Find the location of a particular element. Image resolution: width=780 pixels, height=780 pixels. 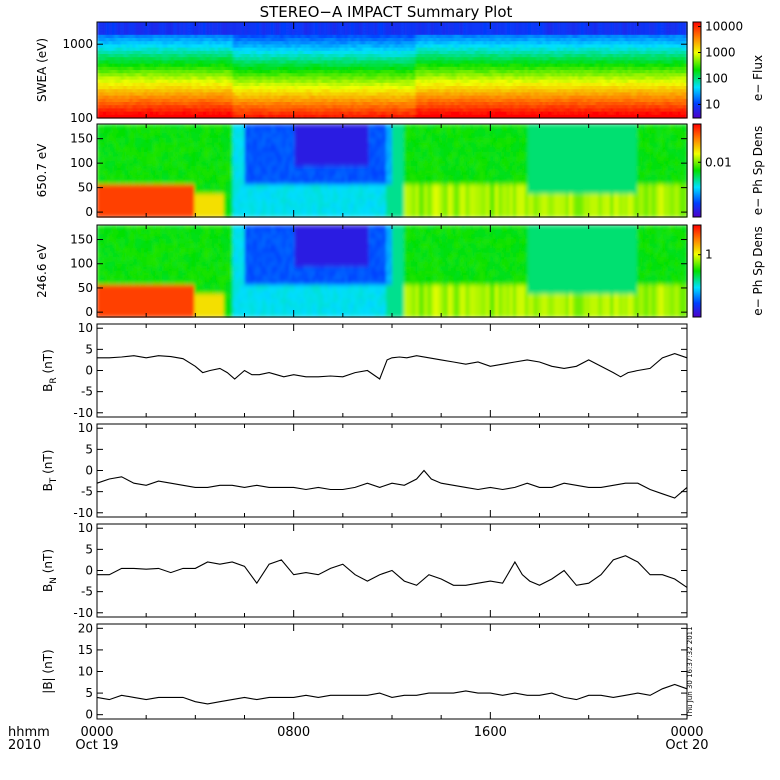

colorbar-tick-label: 1000 is located at coordinates (720, 53).